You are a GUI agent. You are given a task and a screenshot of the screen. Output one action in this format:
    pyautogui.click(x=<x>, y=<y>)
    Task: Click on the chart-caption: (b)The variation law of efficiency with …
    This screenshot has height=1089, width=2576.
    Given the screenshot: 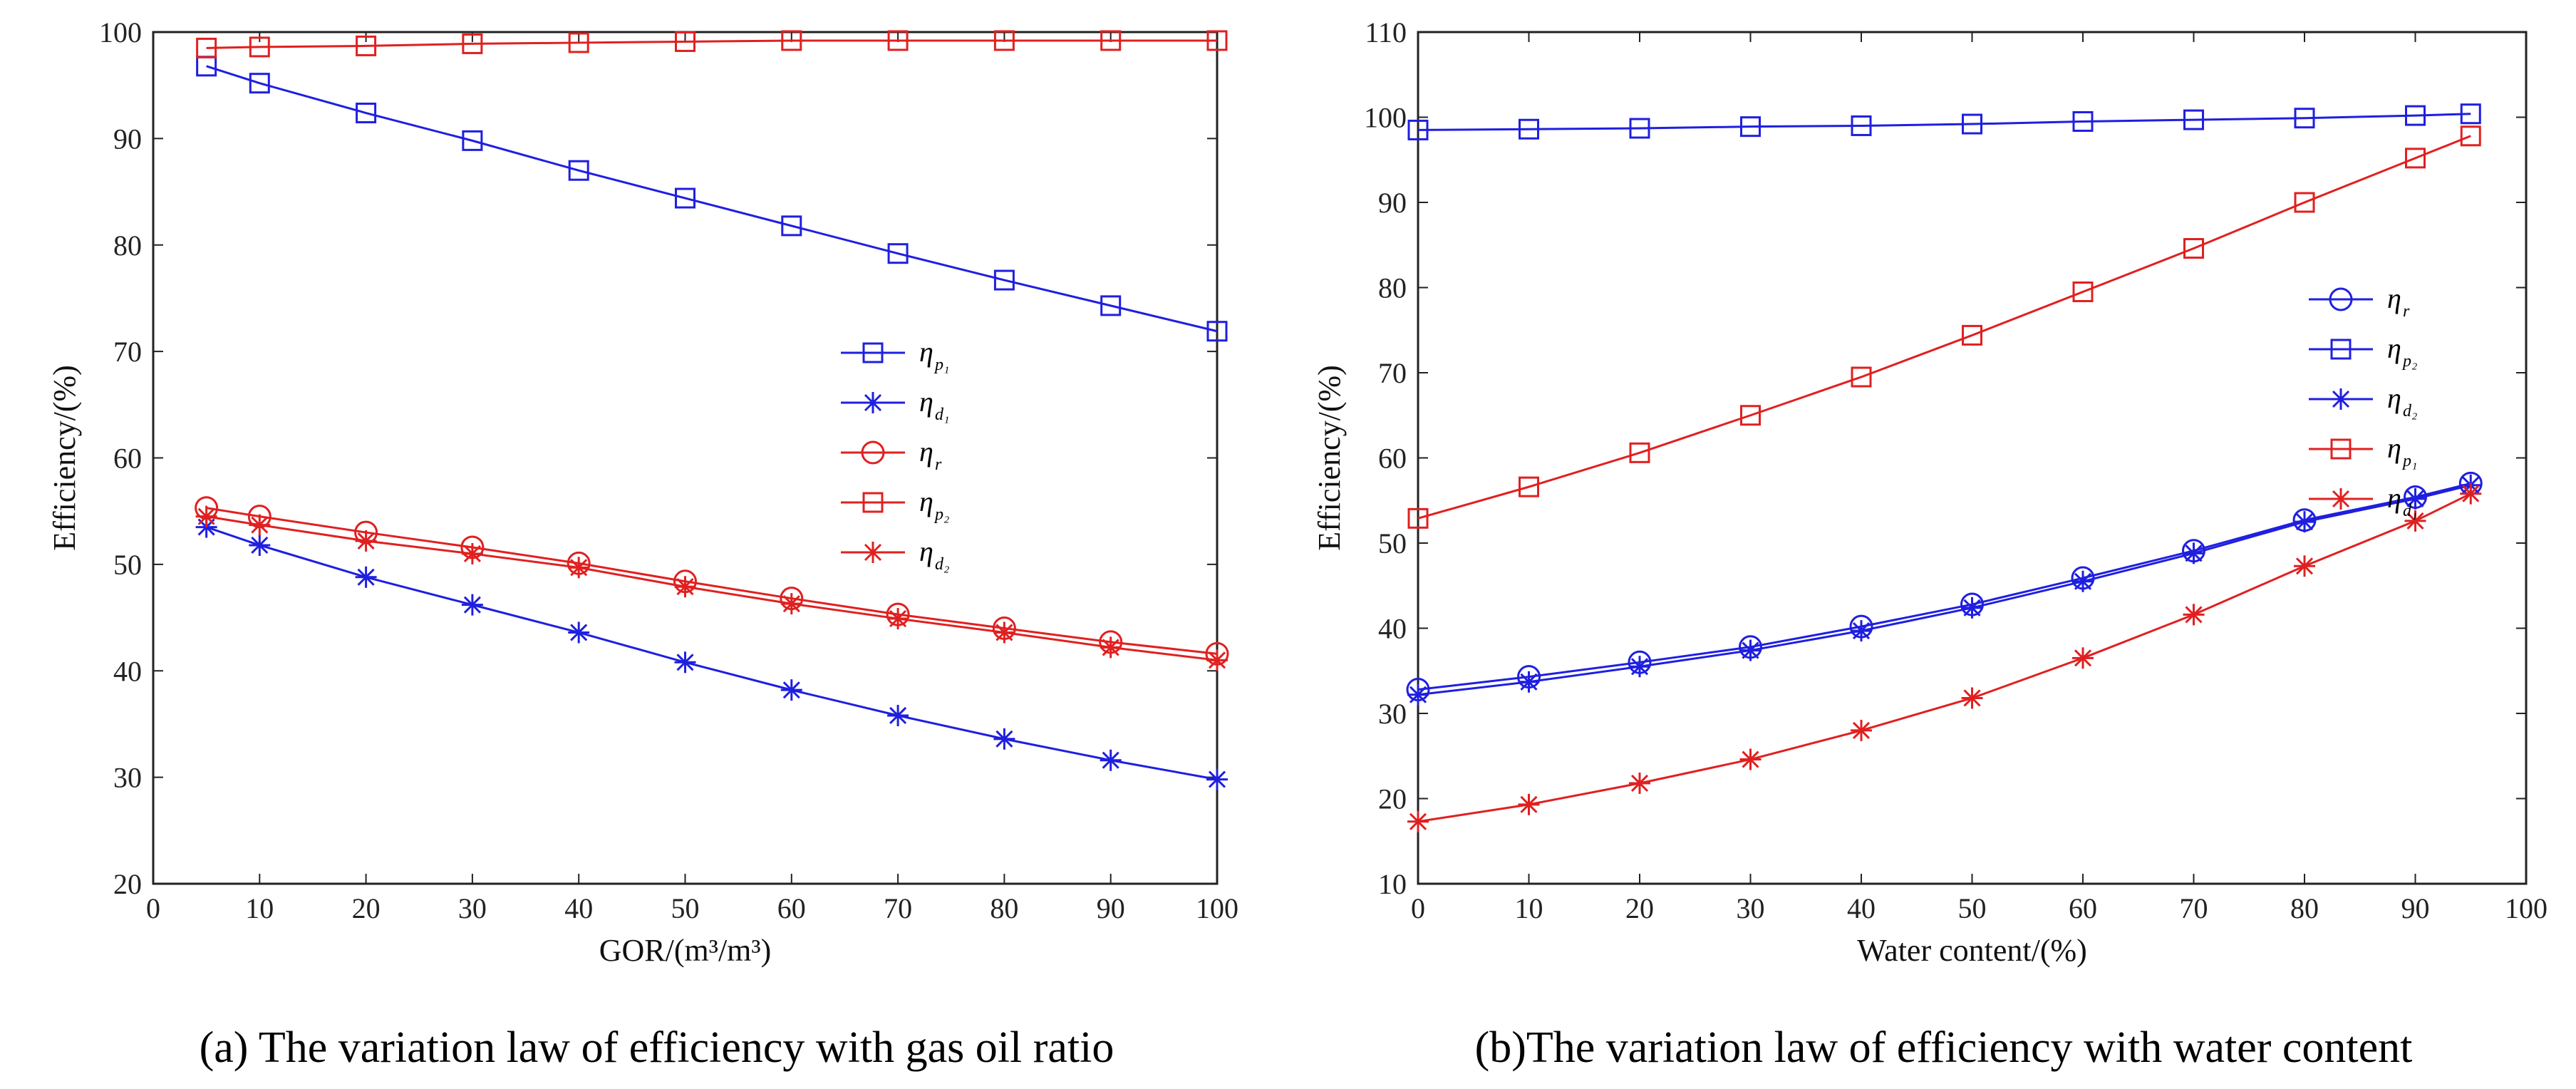 What is the action you would take?
    pyautogui.click(x=1944, y=1047)
    